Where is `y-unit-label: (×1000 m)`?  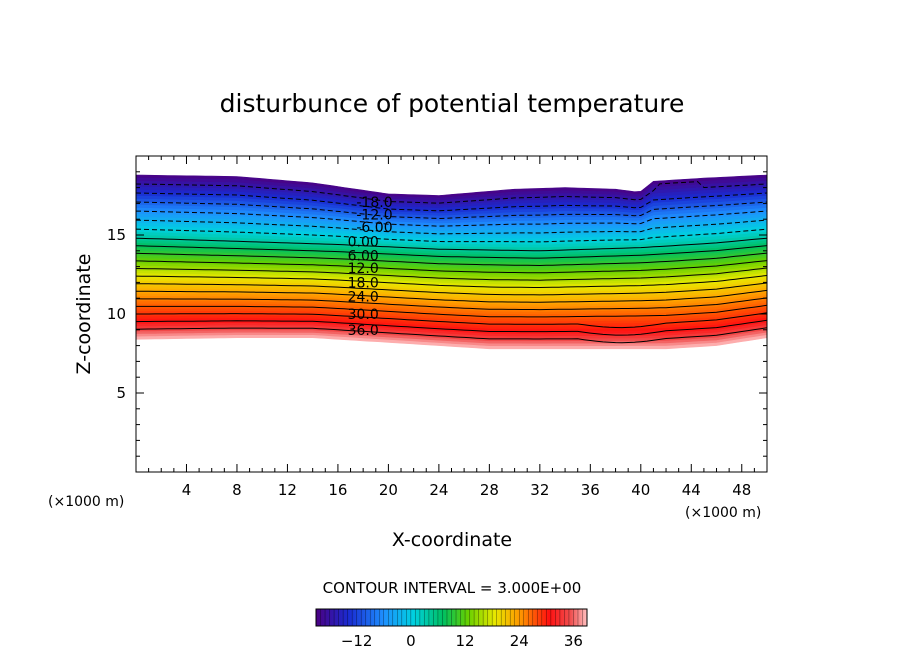
y-unit-label: (×1000 m) is located at coordinates (86, 502).